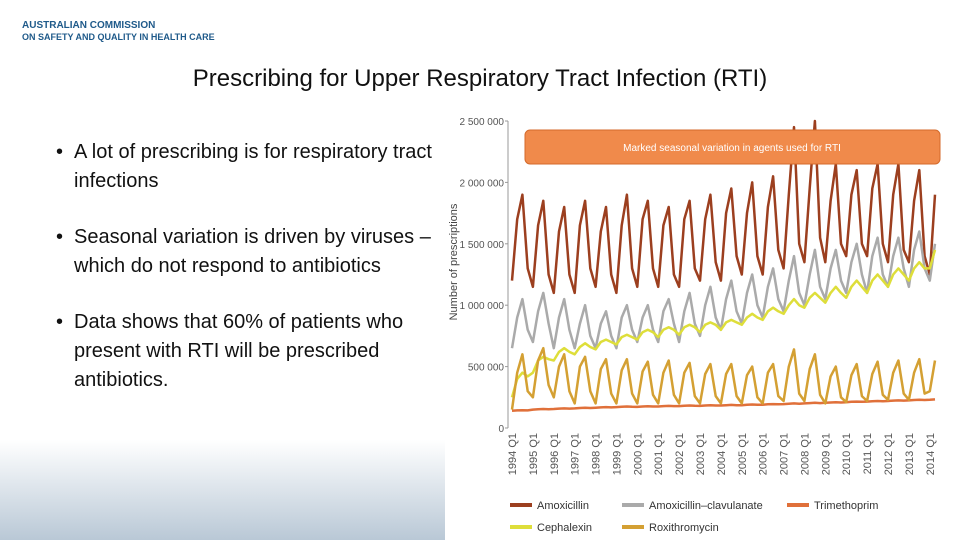 This screenshot has height=540, width=960. I want to click on x-tick-label: 2004 Q1, so click(722, 454).